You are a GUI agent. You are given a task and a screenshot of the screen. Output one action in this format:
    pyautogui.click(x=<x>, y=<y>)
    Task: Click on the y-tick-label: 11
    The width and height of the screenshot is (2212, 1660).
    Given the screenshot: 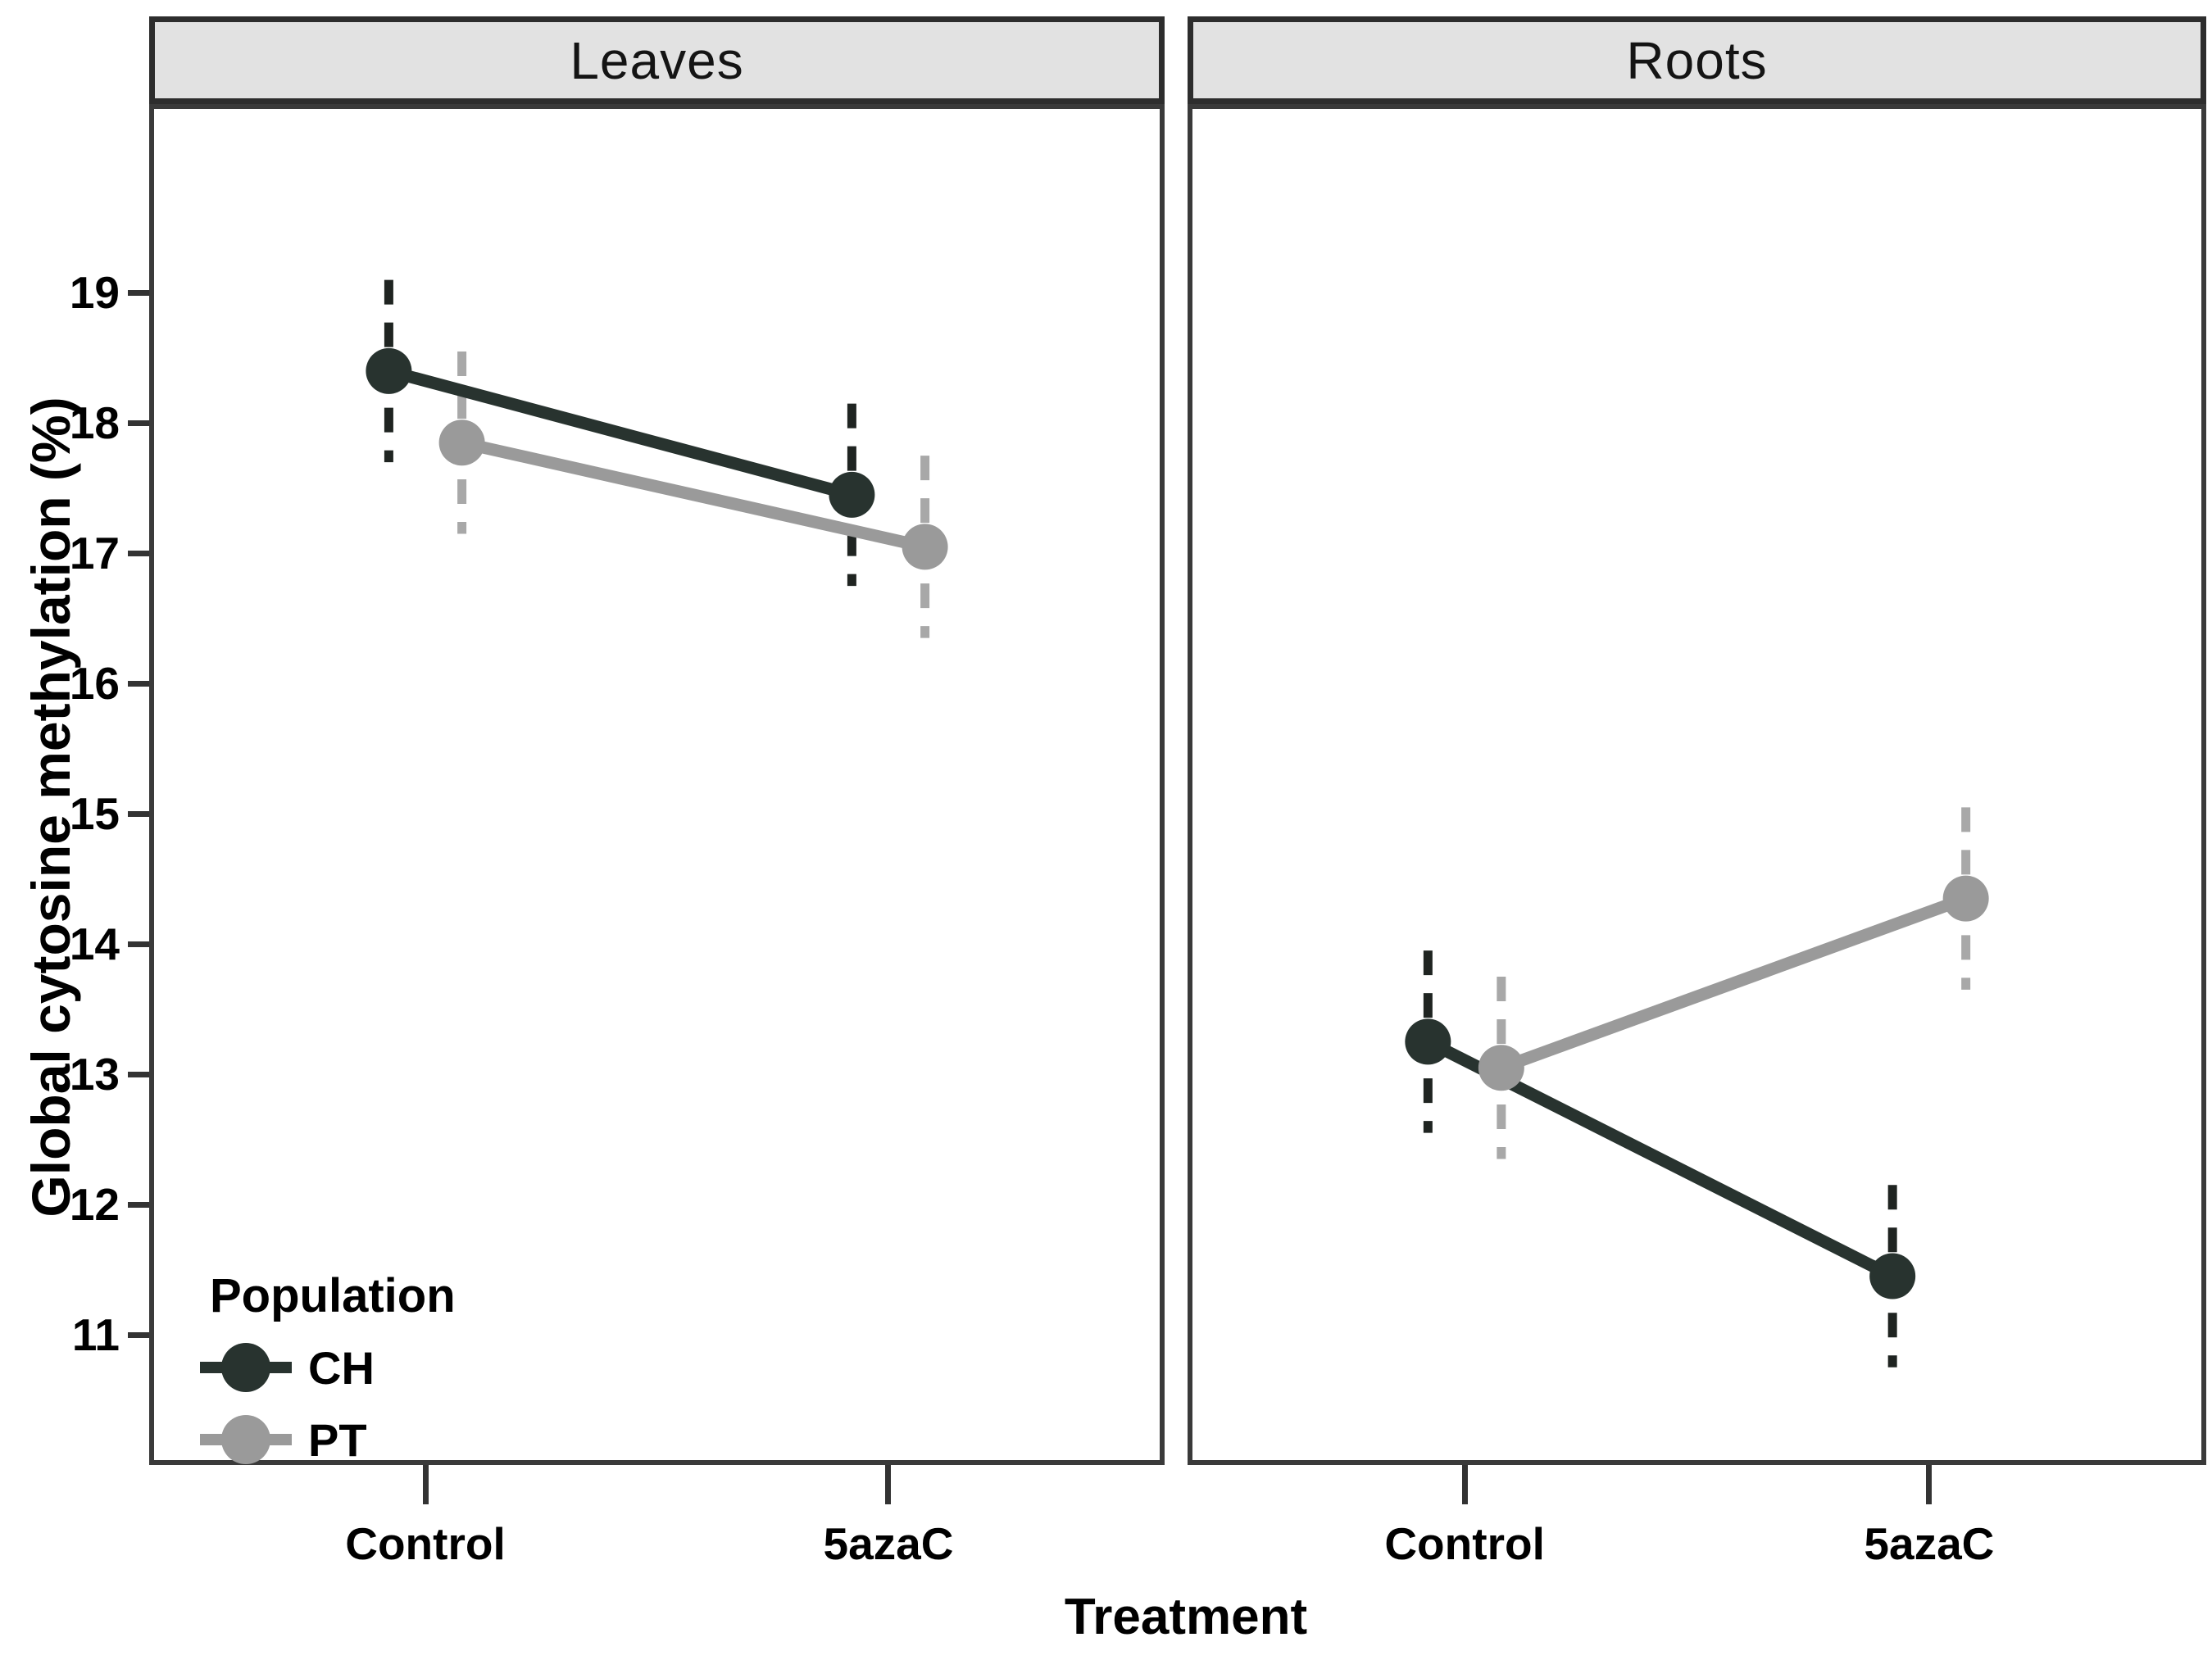 What is the action you would take?
    pyautogui.click(x=96, y=1335)
    